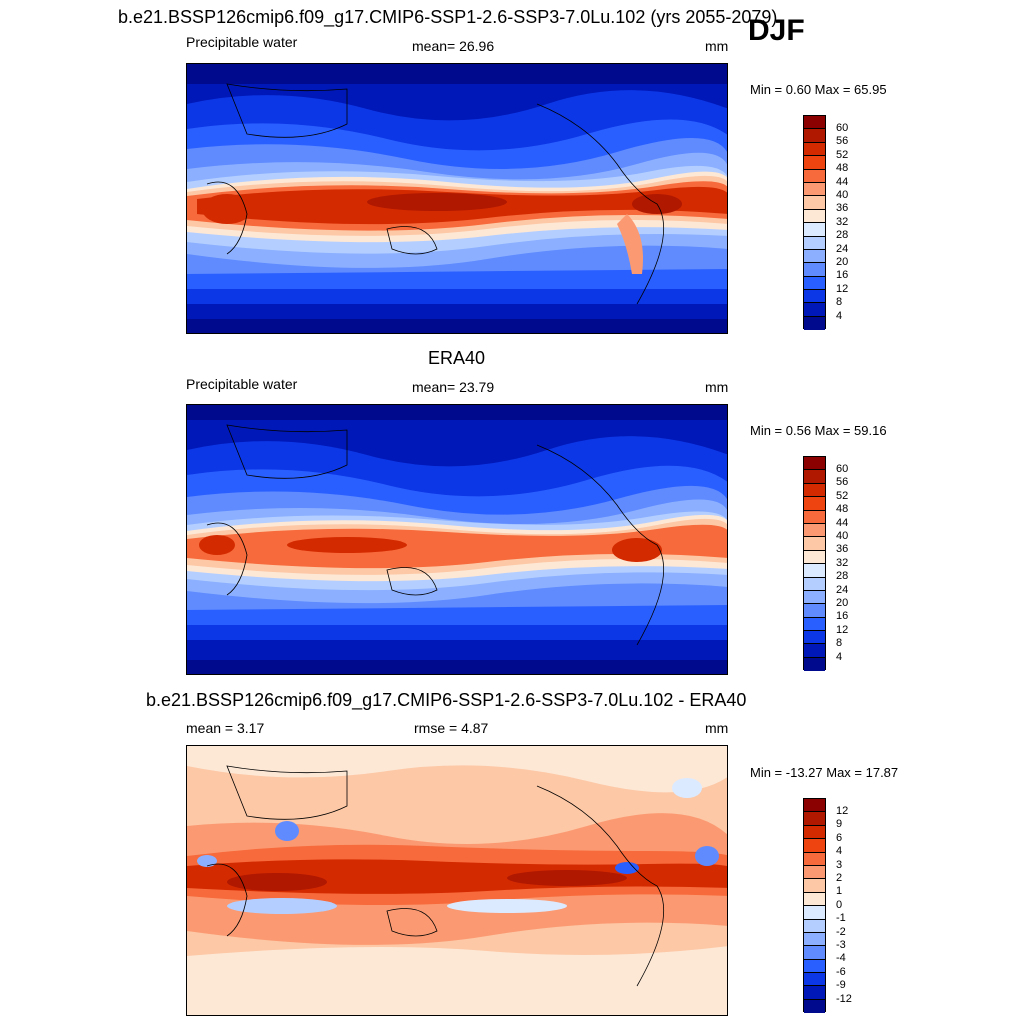 This screenshot has height=1024, width=1024. I want to click on colorbar-tick-label: -9, so click(841, 985).